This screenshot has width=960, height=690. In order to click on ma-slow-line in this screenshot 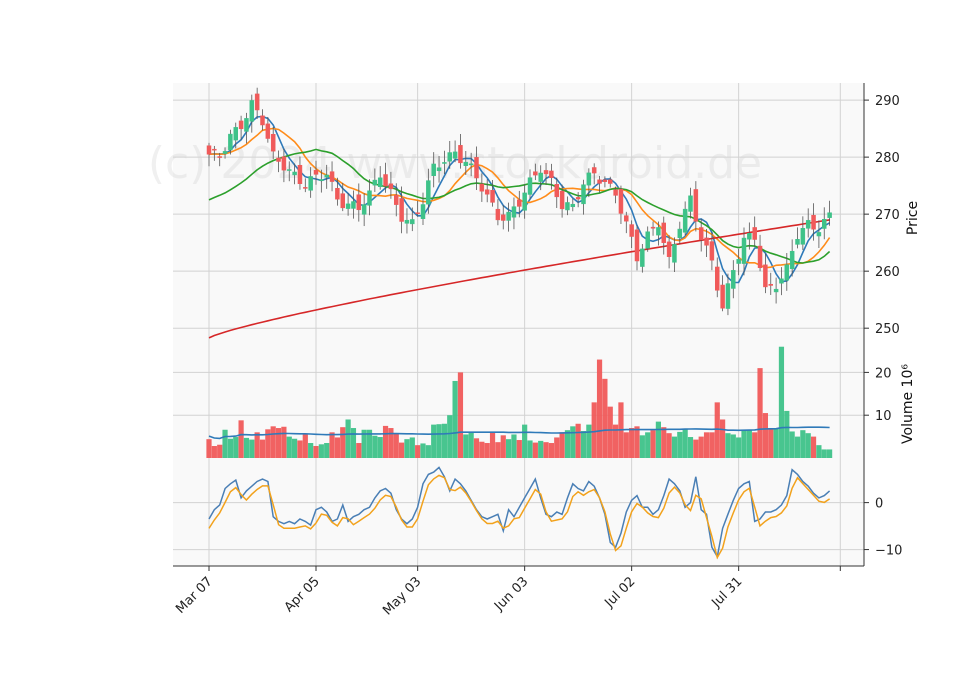, I will do `click(519, 206)`.